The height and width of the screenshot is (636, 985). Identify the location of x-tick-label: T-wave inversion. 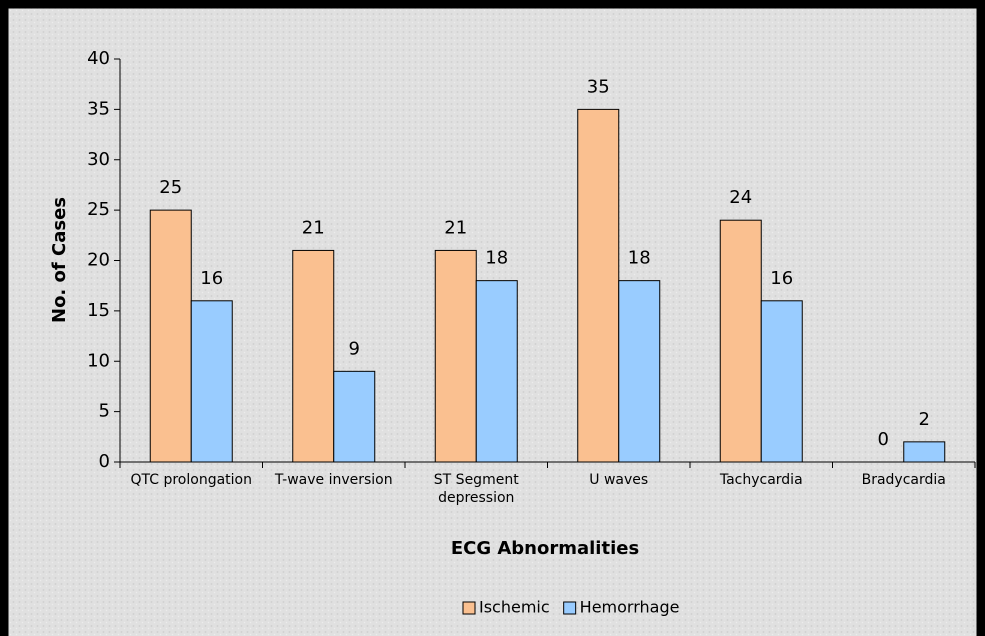
(333, 480).